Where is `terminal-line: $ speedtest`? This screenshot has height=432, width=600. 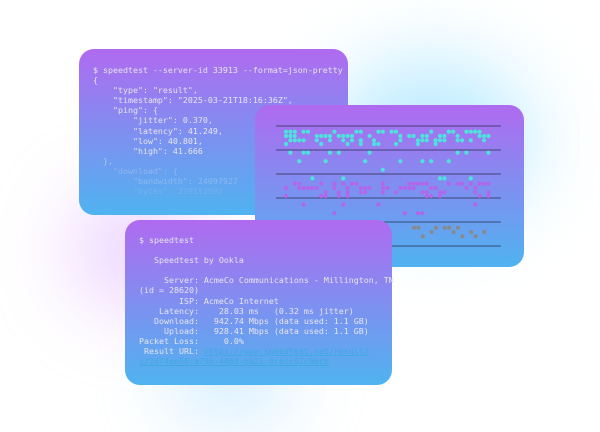 terminal-line: $ speedtest is located at coordinates (166, 240).